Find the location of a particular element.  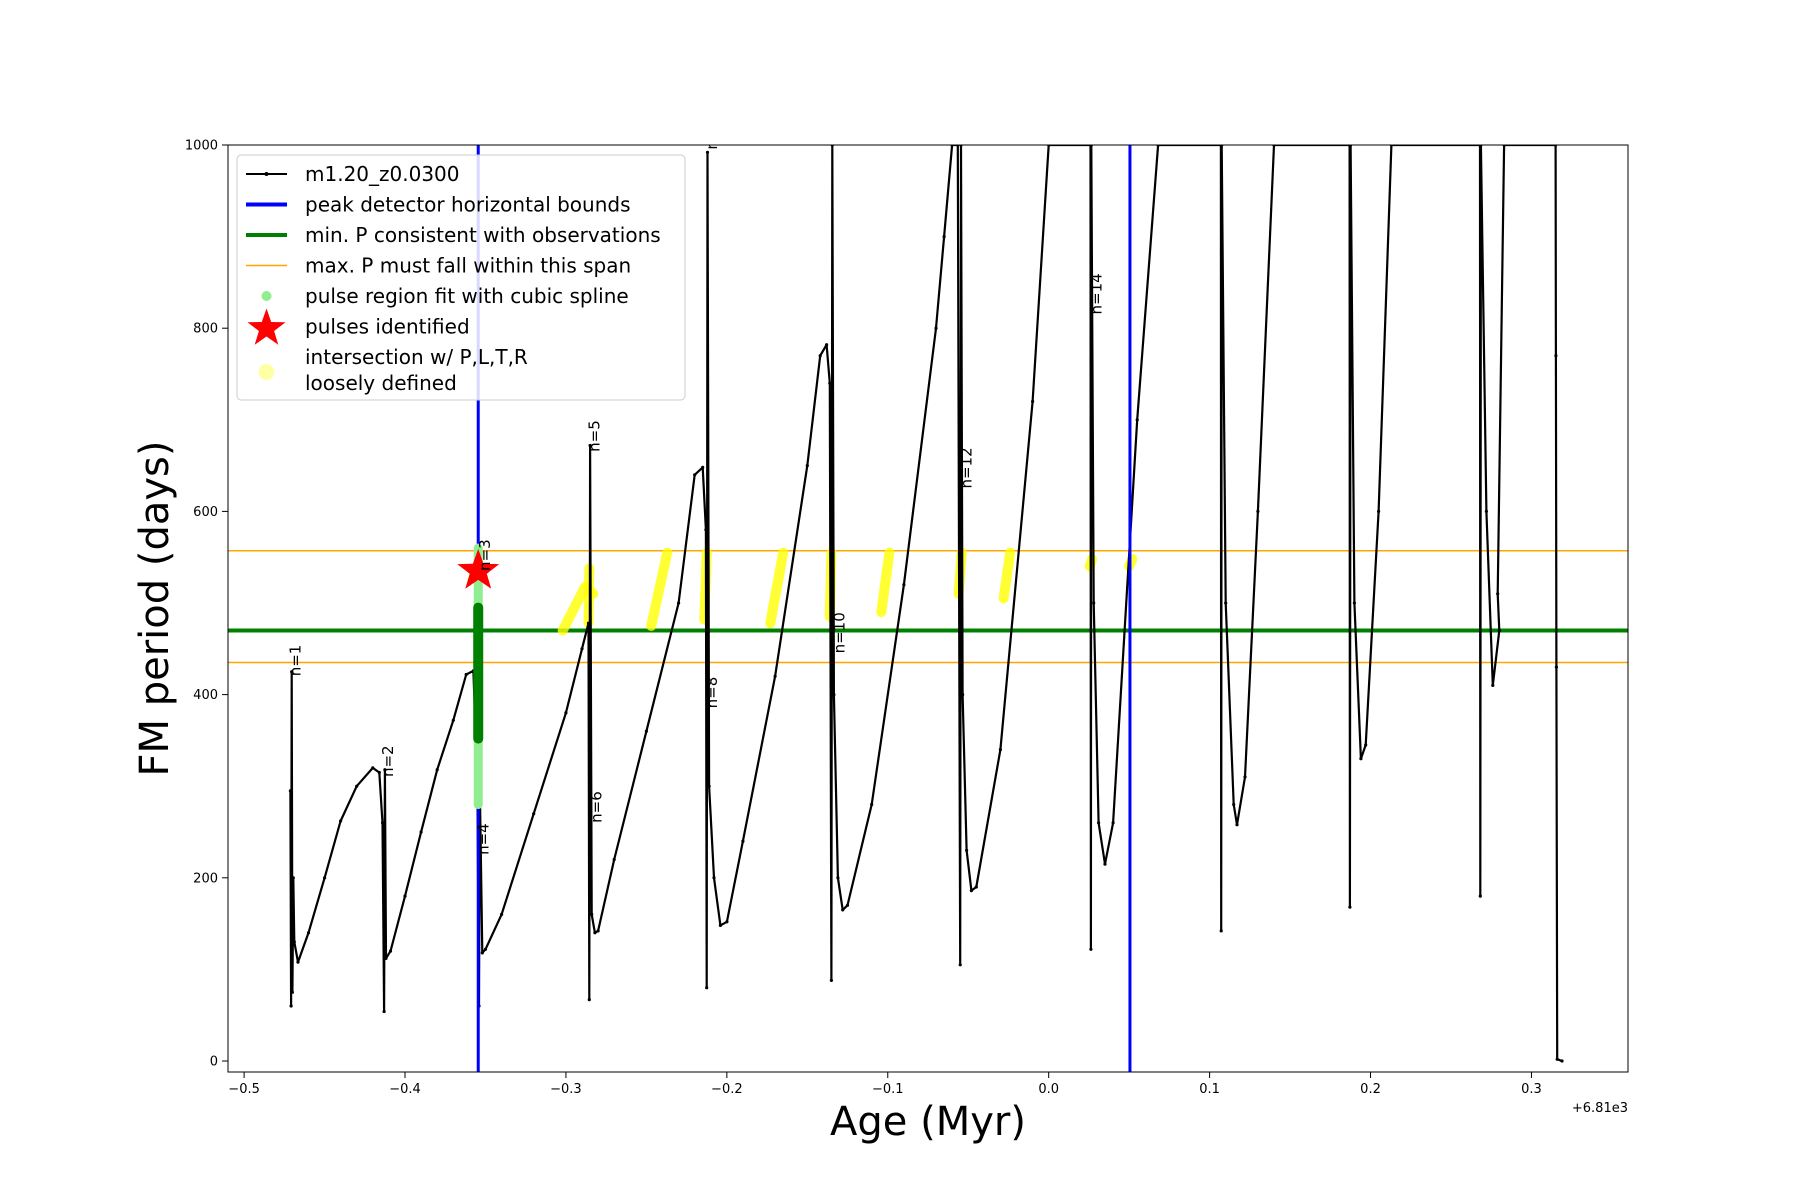

x-tick-label-0: −0.5 is located at coordinates (244, 1089).